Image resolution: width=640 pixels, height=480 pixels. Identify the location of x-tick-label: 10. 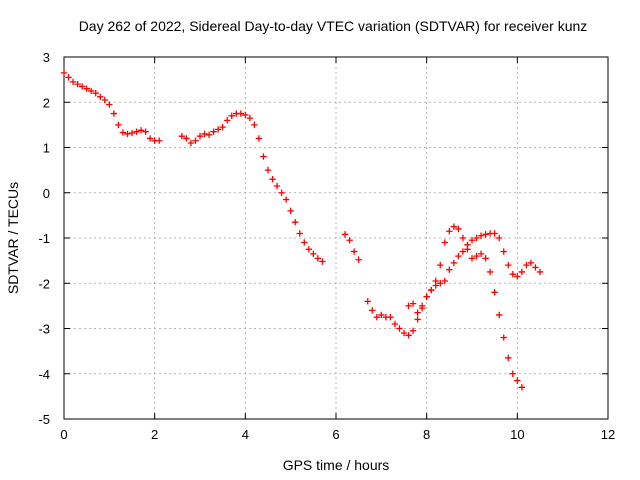
(517, 434).